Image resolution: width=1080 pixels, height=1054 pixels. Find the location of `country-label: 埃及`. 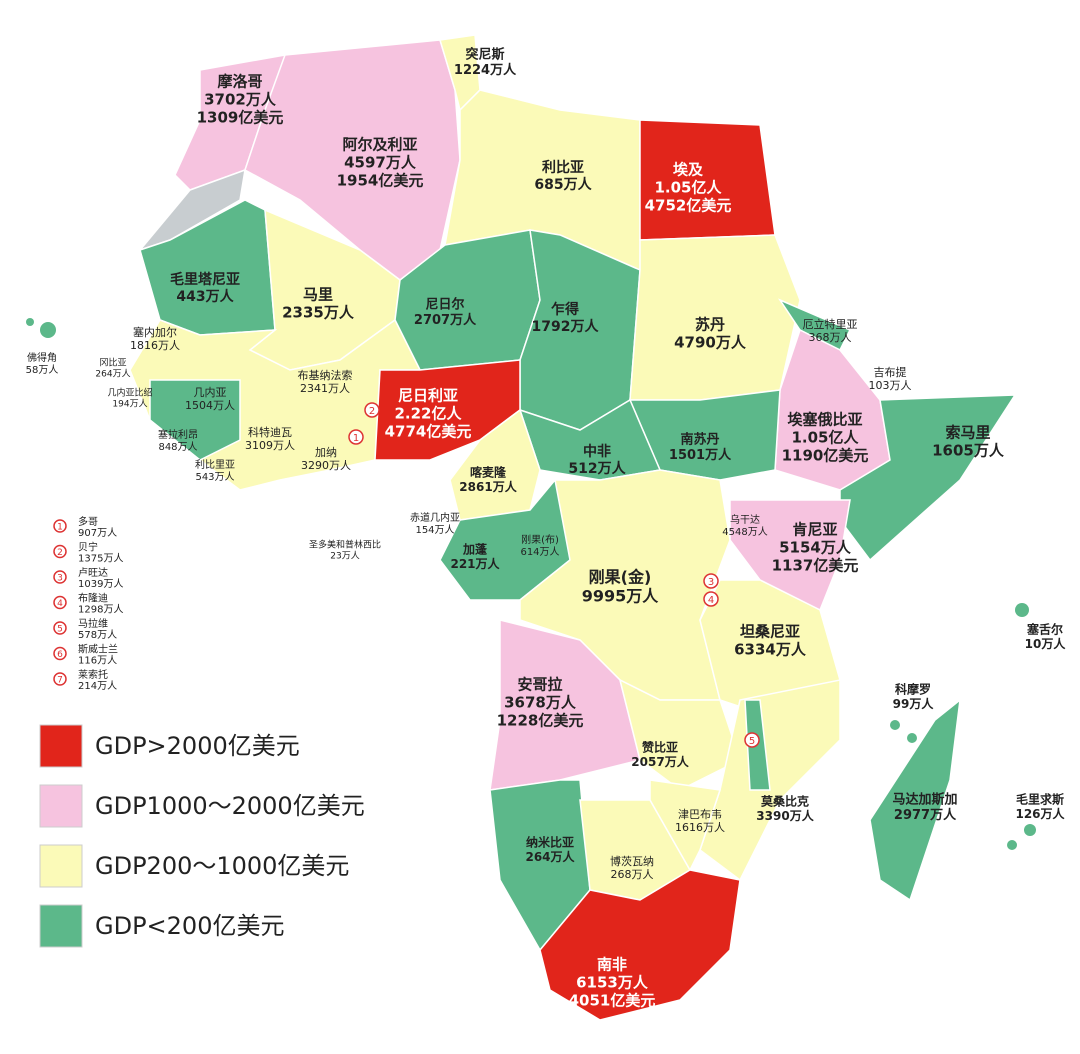

country-label: 埃及 is located at coordinates (688, 170).